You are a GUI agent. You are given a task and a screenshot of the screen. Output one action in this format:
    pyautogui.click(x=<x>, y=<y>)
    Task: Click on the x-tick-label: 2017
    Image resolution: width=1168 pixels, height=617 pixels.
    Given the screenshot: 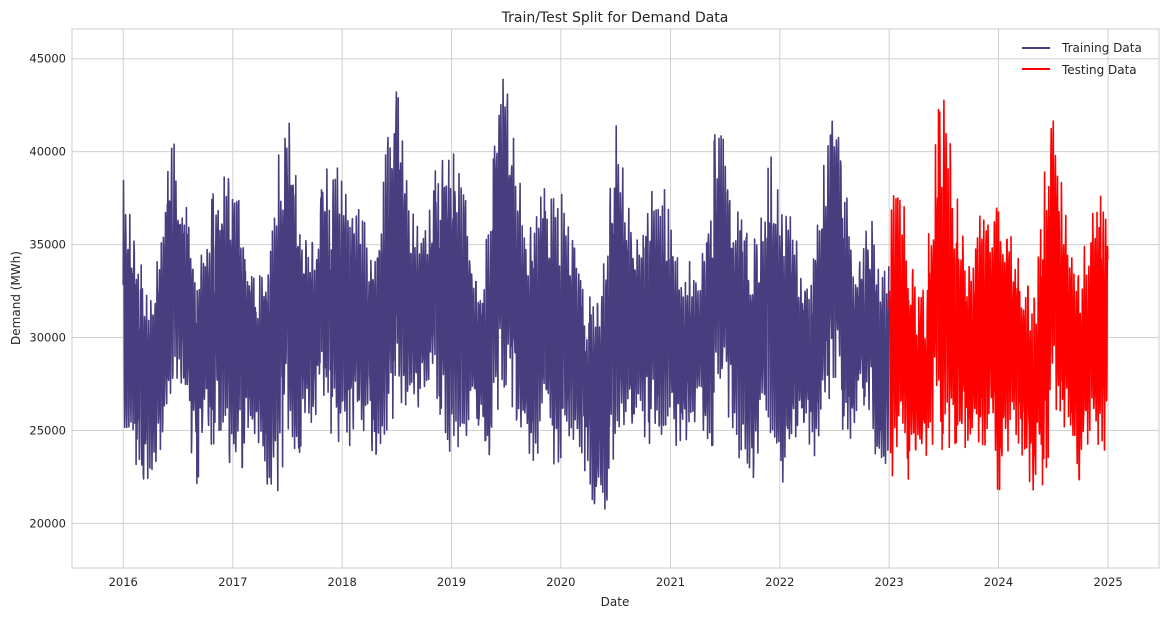 What is the action you would take?
    pyautogui.click(x=232, y=582)
    